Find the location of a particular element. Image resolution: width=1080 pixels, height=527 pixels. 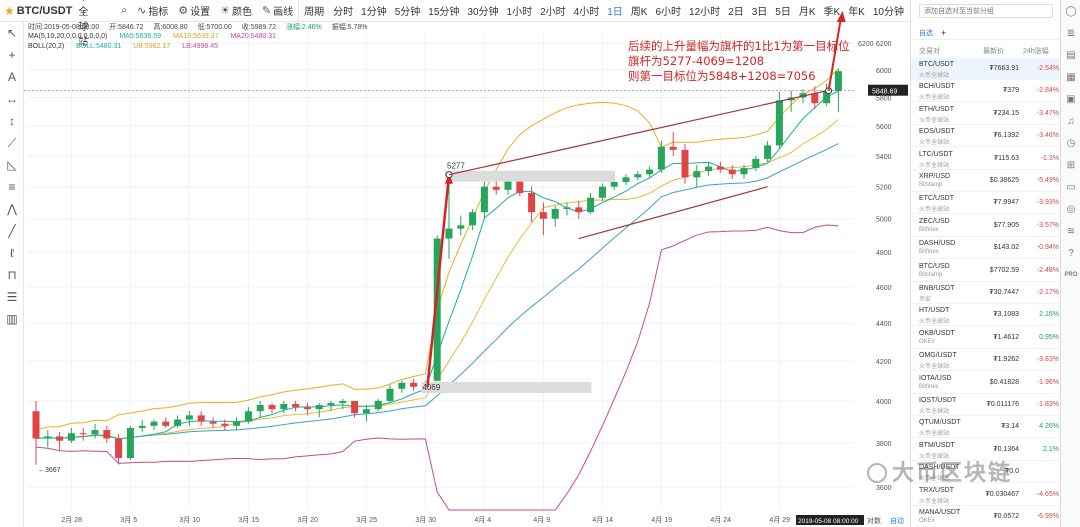

brush-icon: ℓ is located at coordinates (12, 253).